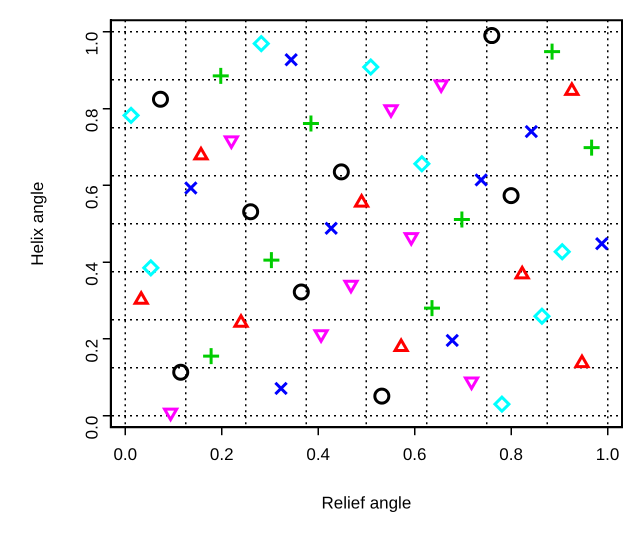 The image size is (636, 538). I want to click on y-tick-label: 0.0, so click(92, 428).